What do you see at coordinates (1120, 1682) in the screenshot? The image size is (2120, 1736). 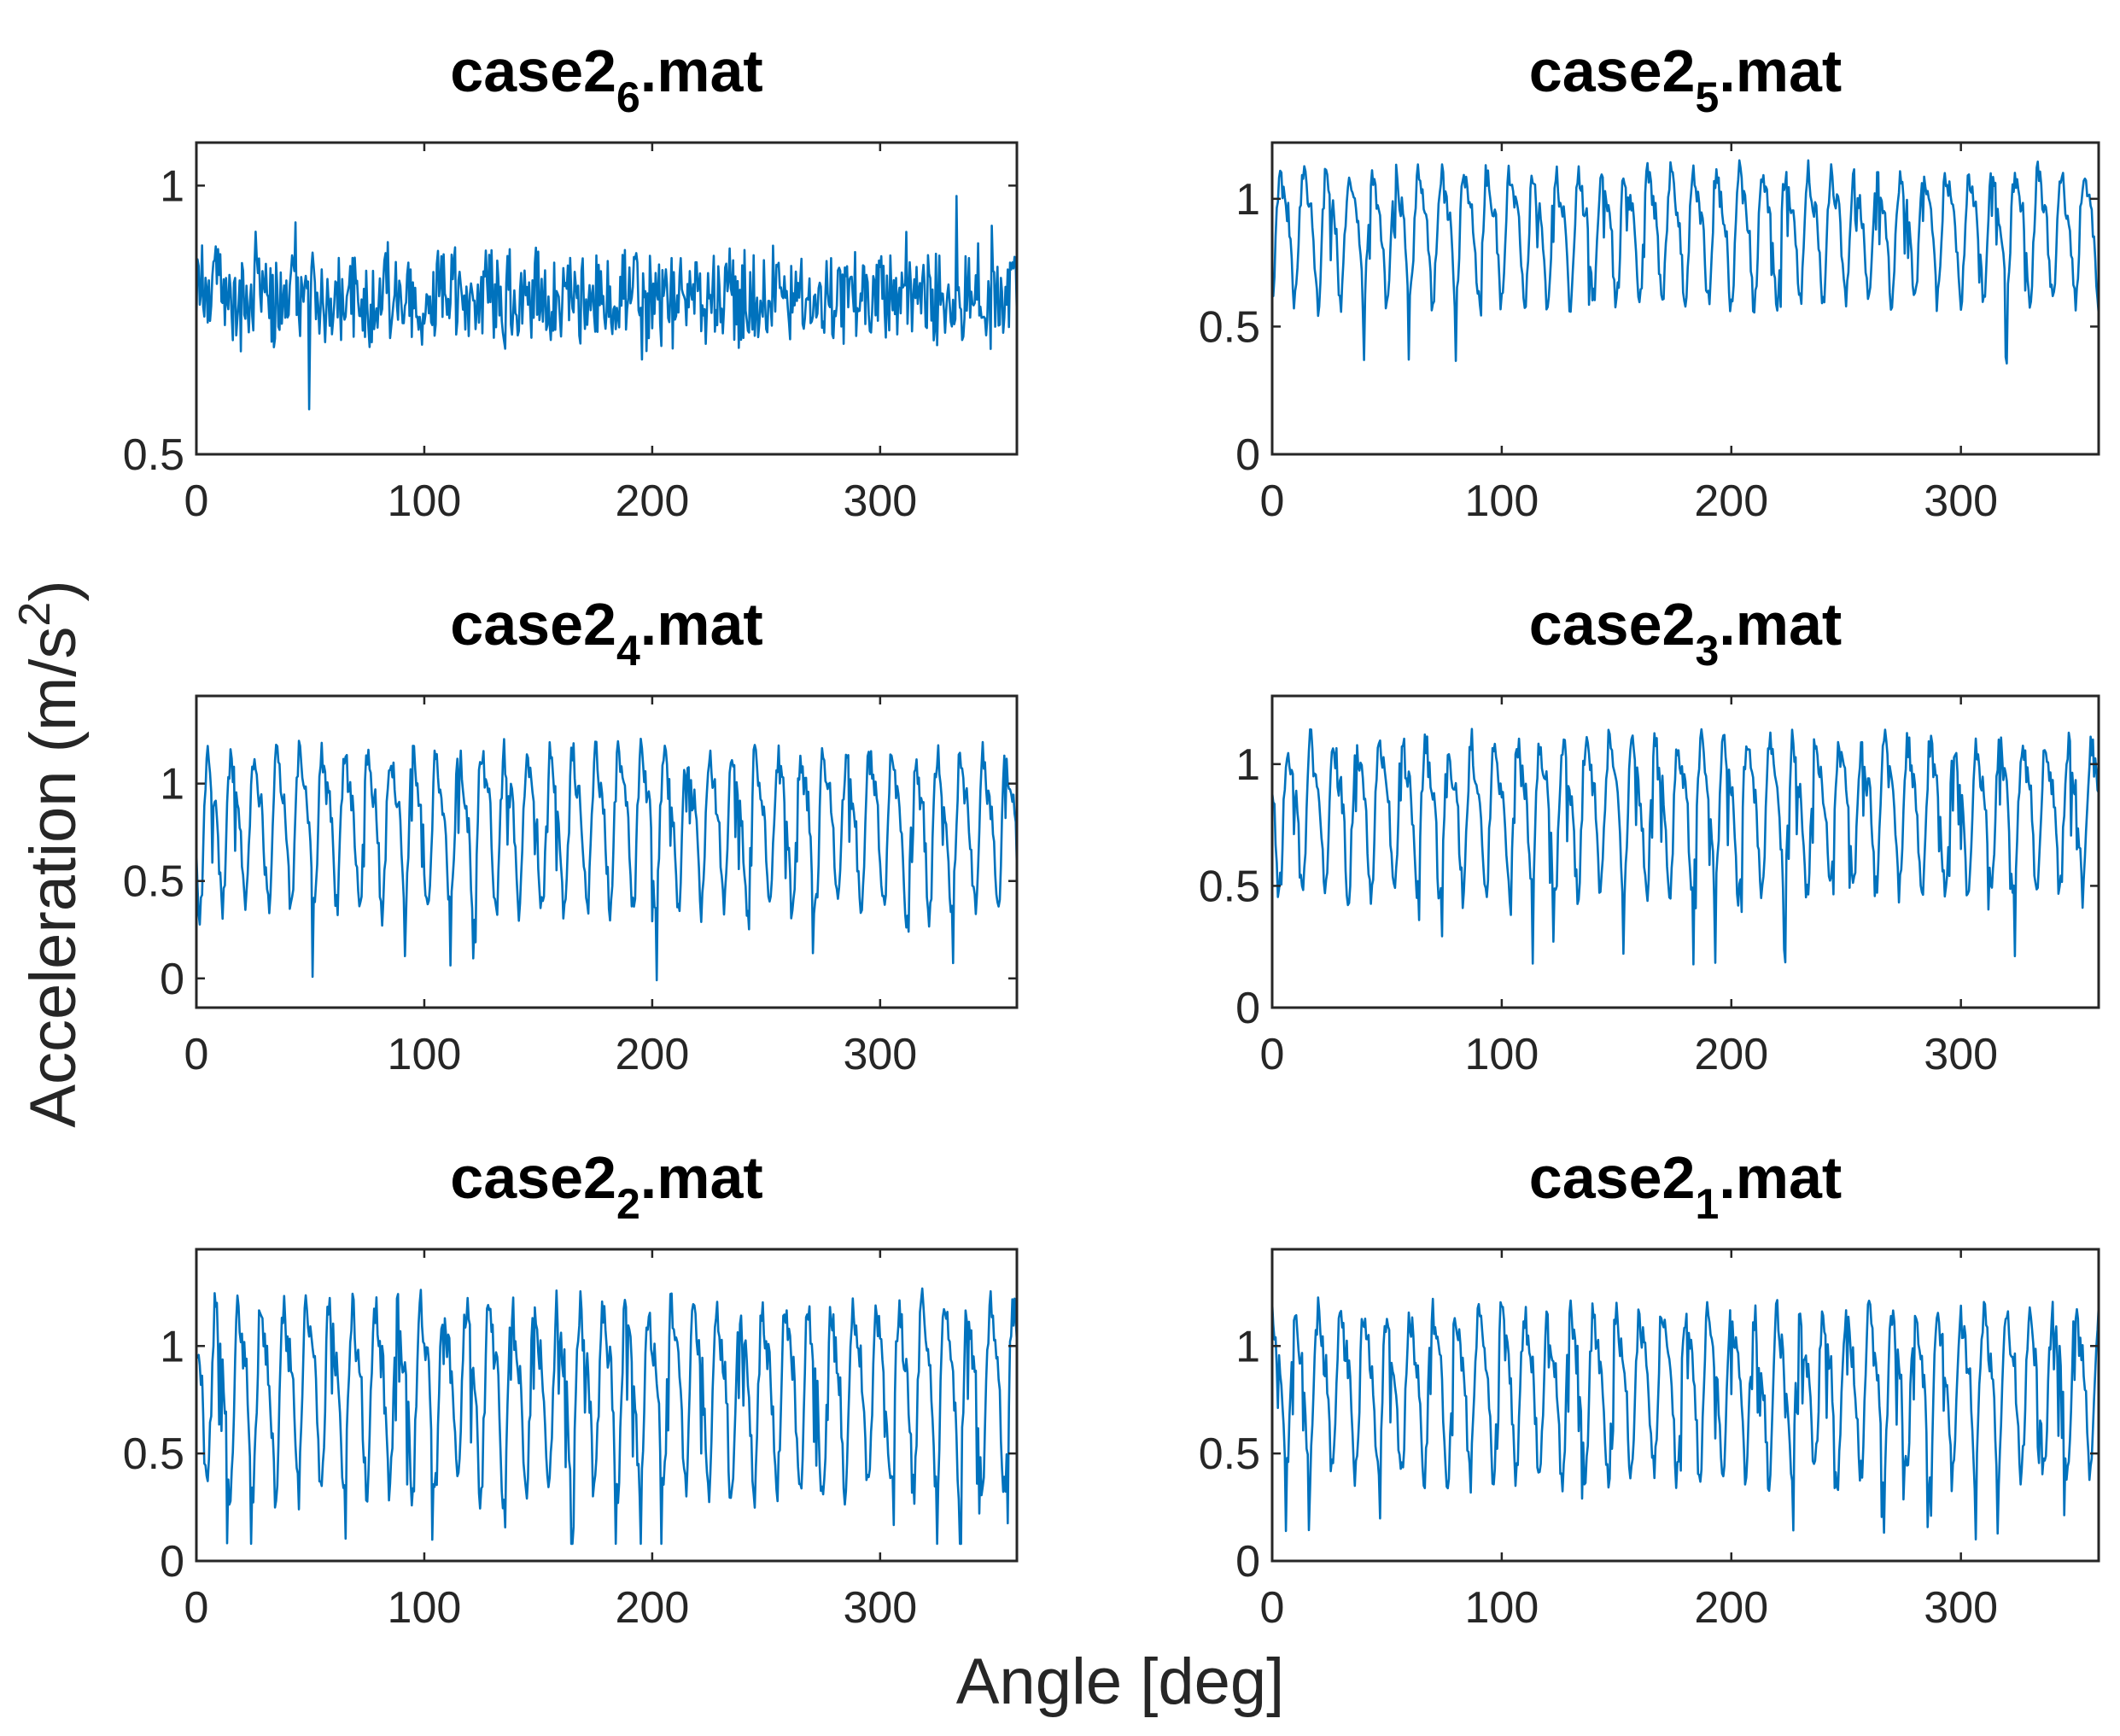 I see `x-axis-label: Angle [deg]` at bounding box center [1120, 1682].